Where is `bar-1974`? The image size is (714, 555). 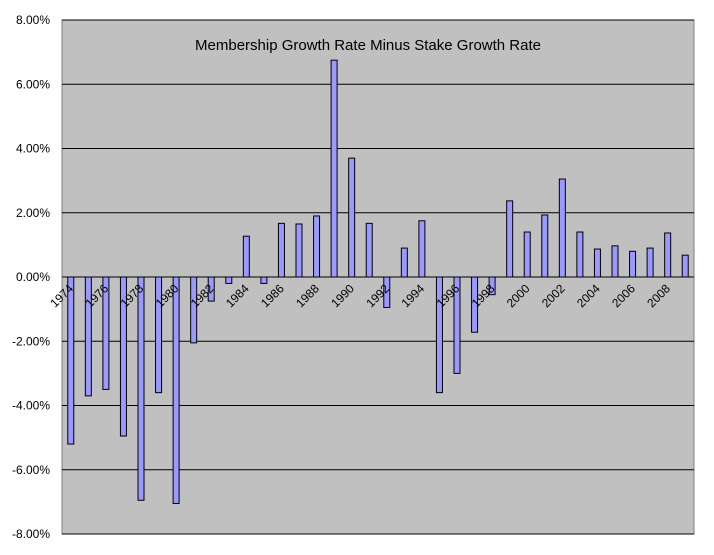
bar-1974 is located at coordinates (71, 360).